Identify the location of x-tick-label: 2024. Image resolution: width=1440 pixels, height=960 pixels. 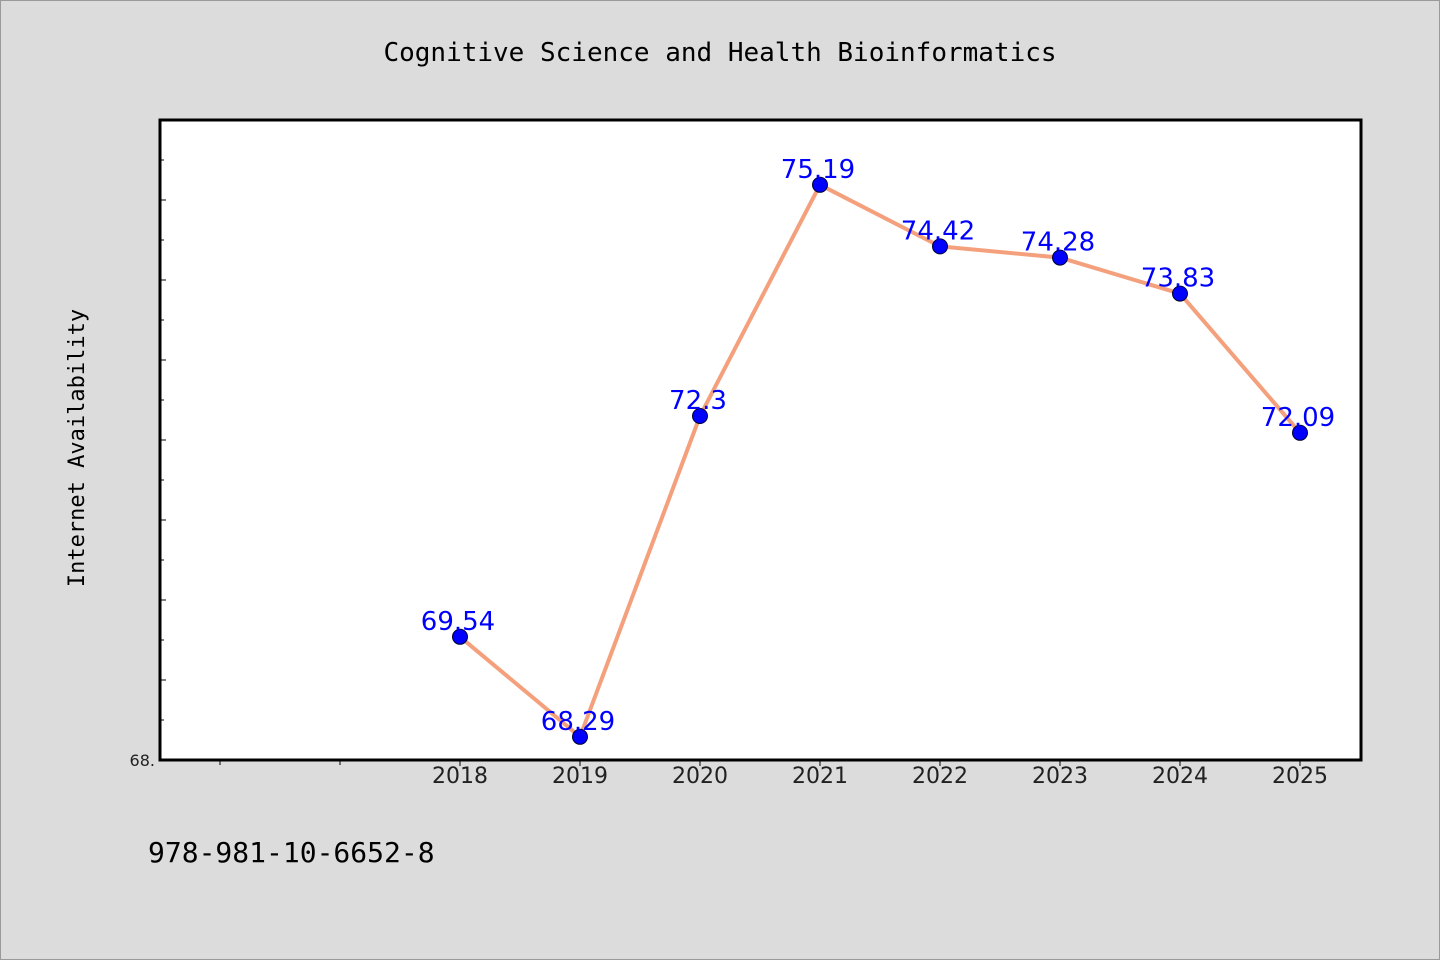
(1180, 776).